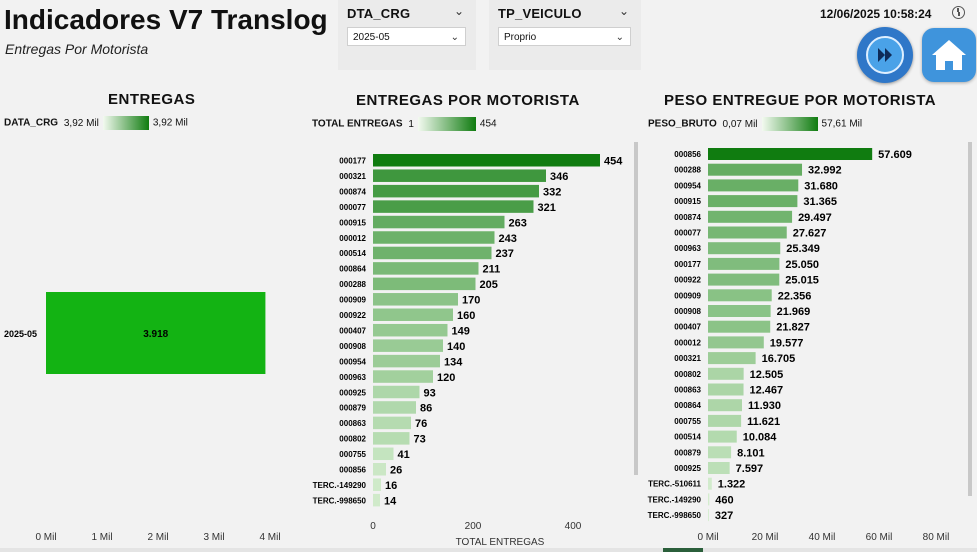 This screenshot has height=552, width=977. Describe the element at coordinates (687, 342) in the screenshot. I see `category-label: 000012` at that location.